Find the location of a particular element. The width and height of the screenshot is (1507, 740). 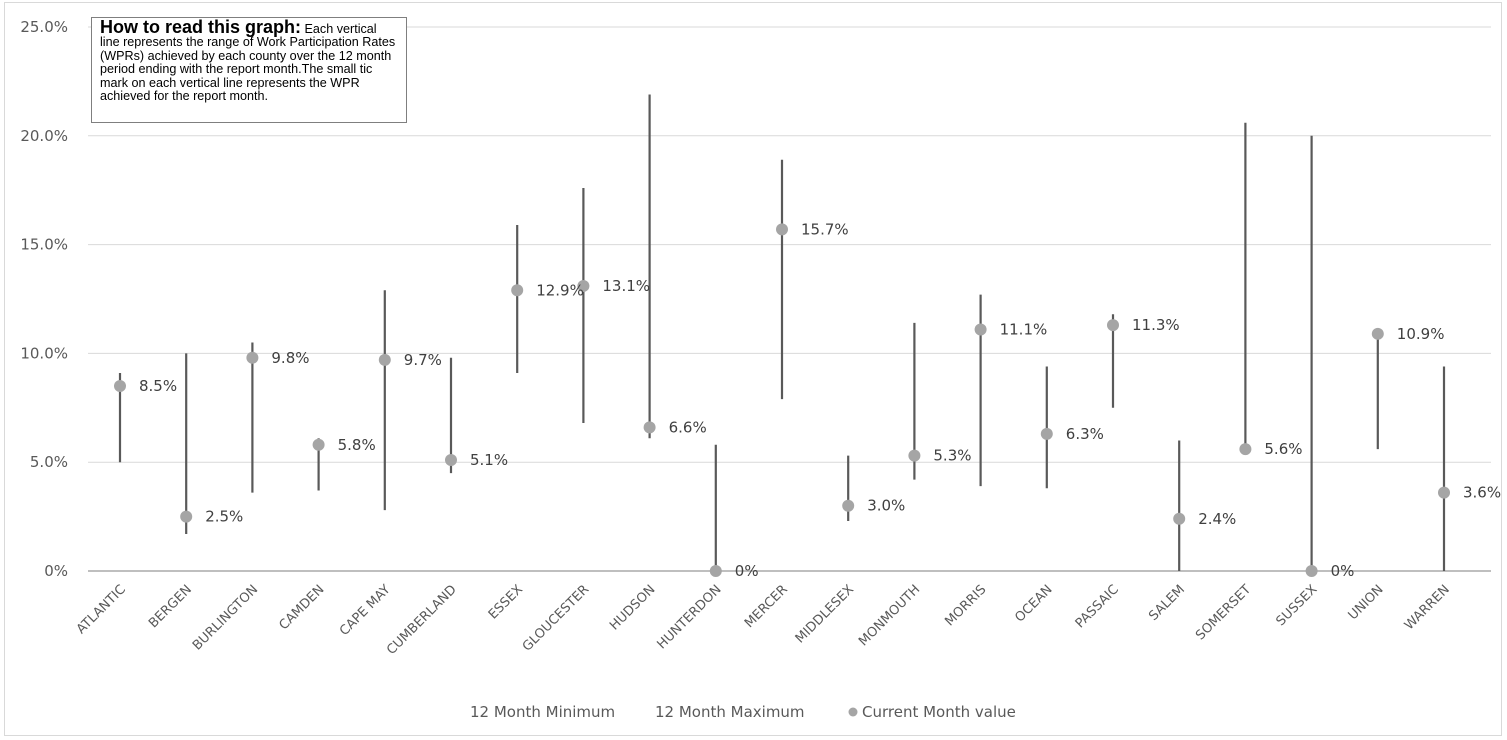

data-label: 11.1% is located at coordinates (1024, 329).